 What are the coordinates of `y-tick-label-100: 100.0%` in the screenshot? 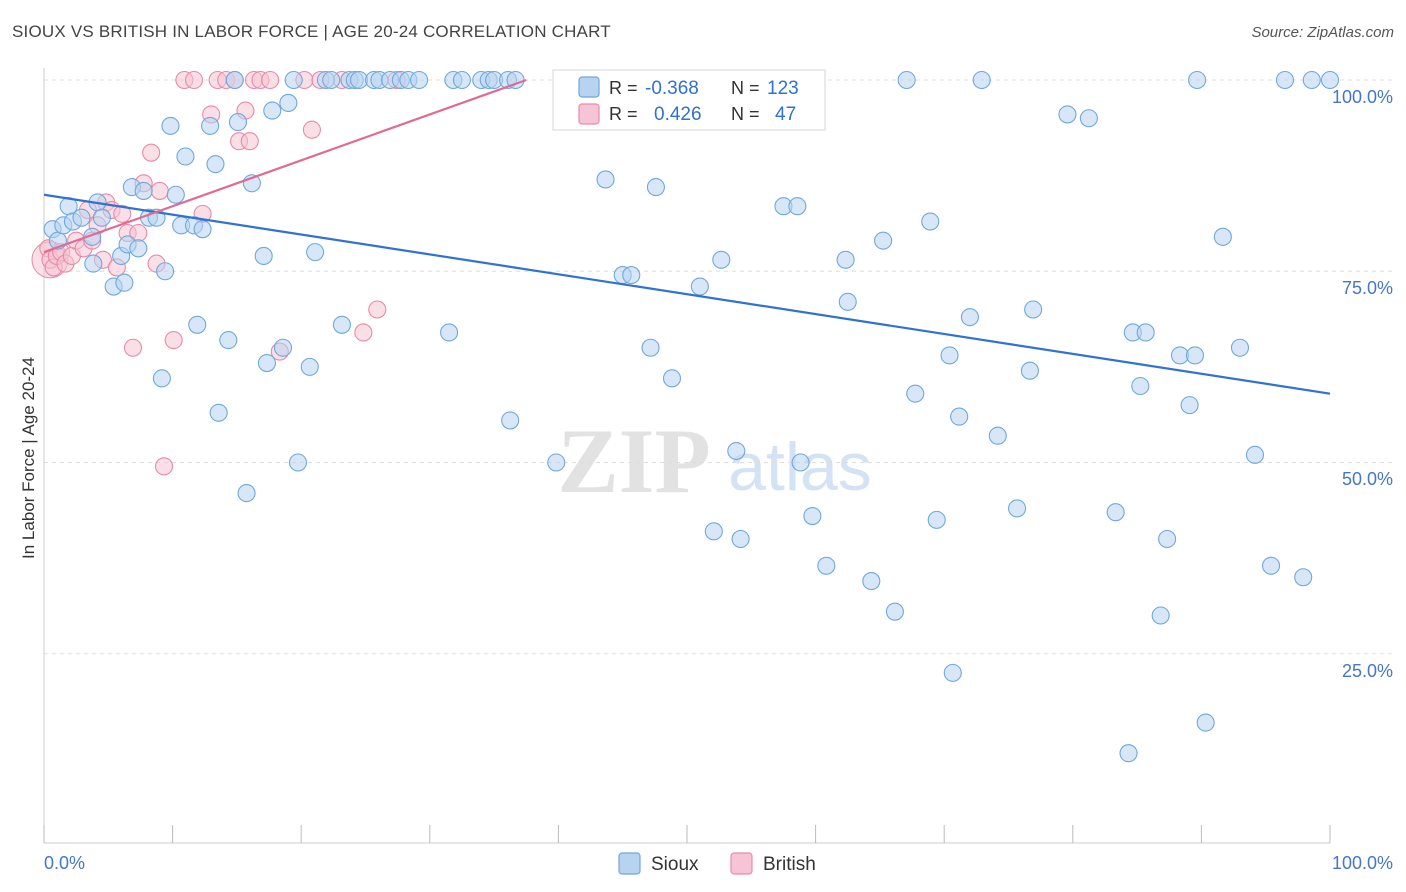 It's located at (1362, 97).